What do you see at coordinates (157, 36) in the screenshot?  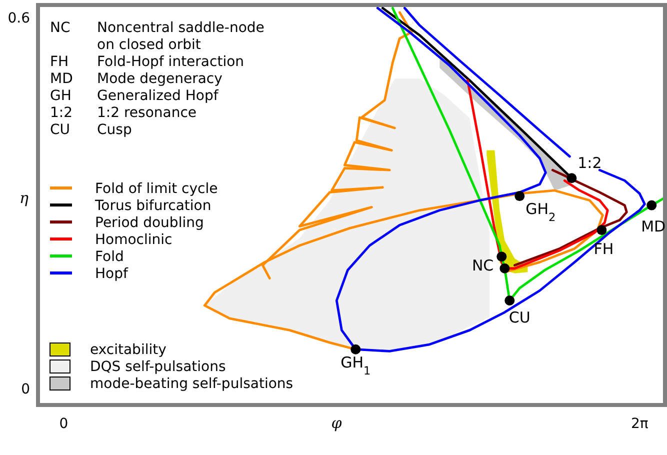 I see `text: NC Noncentral saddle-node on closed orbit` at bounding box center [157, 36].